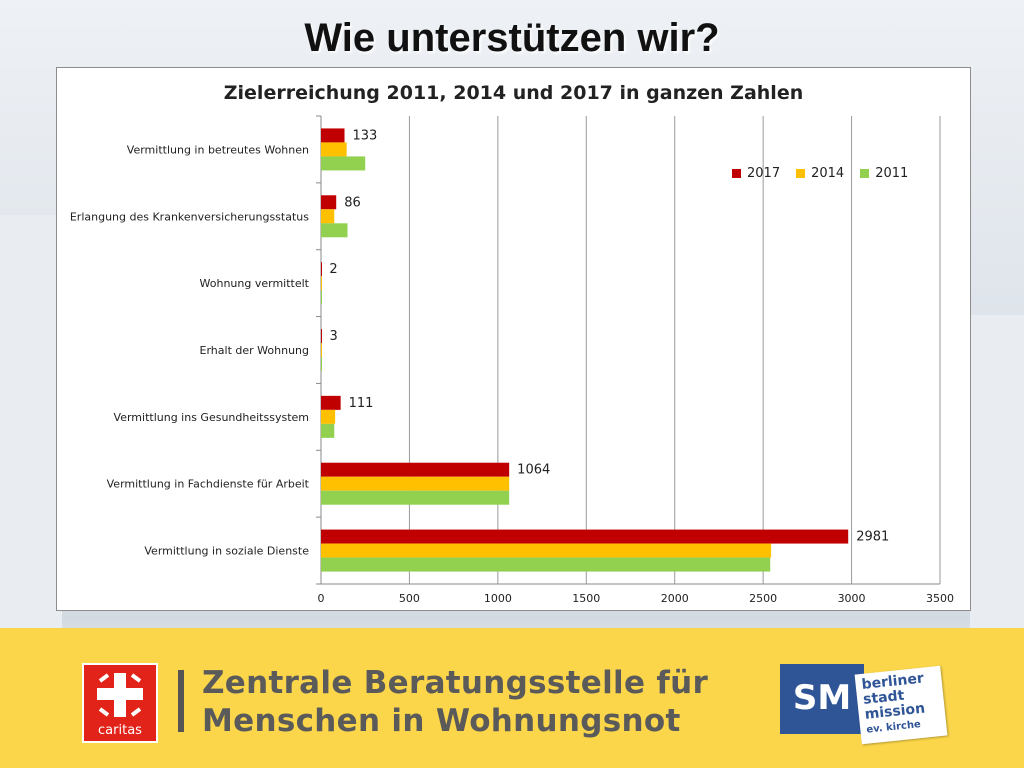 The height and width of the screenshot is (768, 1024). Describe the element at coordinates (441, 721) in the screenshot. I see `footer-title-line2: Menschen in Wohnungsnot` at that location.